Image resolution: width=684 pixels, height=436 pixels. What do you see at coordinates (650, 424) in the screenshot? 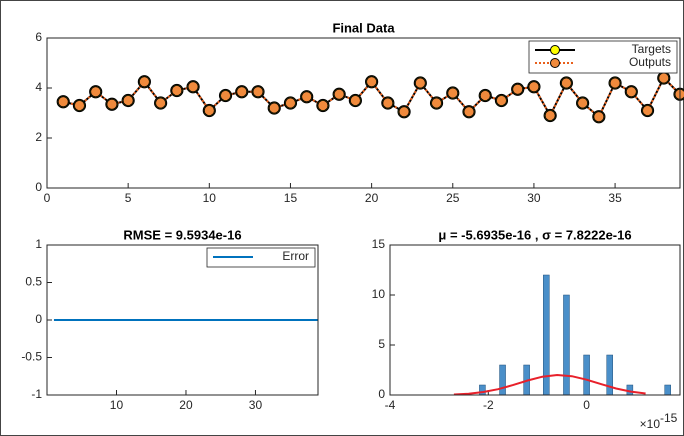
I see `x-multiplier: ×10` at bounding box center [650, 424].